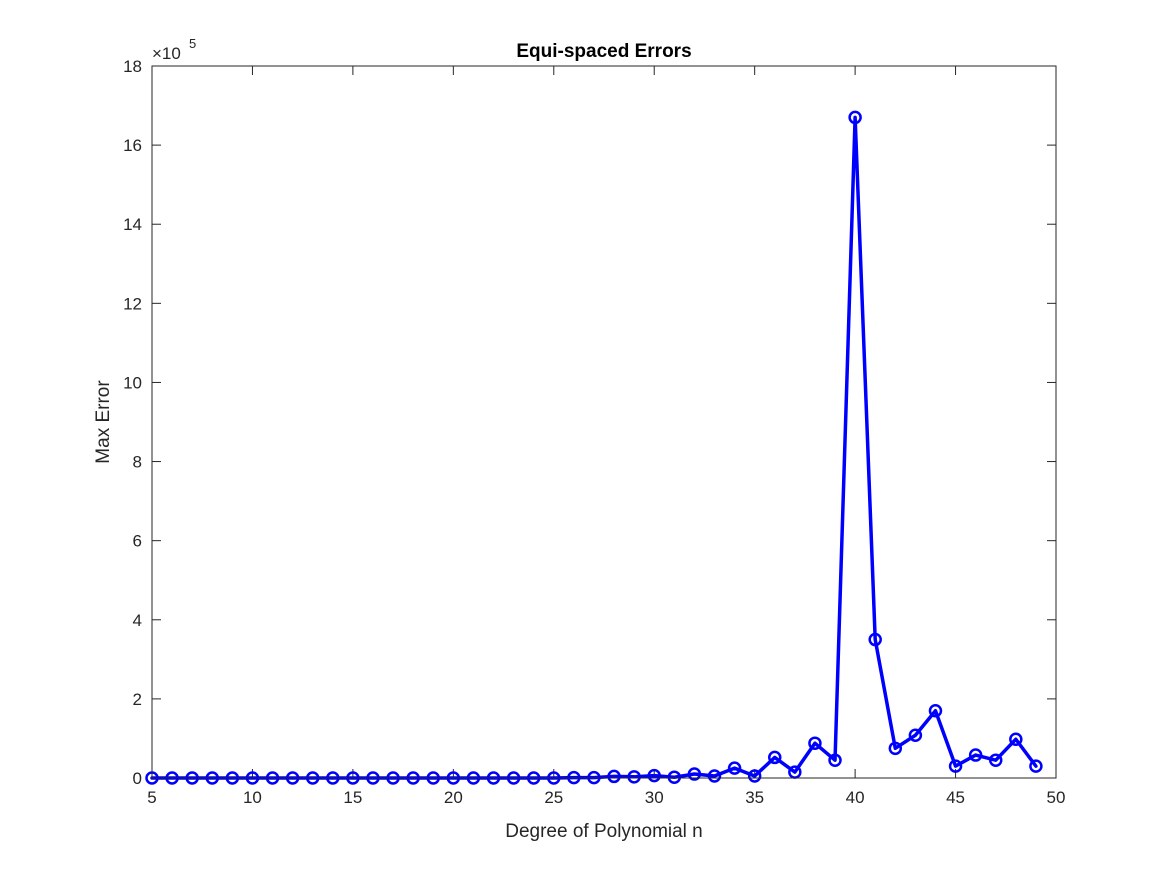  Describe the element at coordinates (137, 778) in the screenshot. I see `y-tick-label: 0` at that location.